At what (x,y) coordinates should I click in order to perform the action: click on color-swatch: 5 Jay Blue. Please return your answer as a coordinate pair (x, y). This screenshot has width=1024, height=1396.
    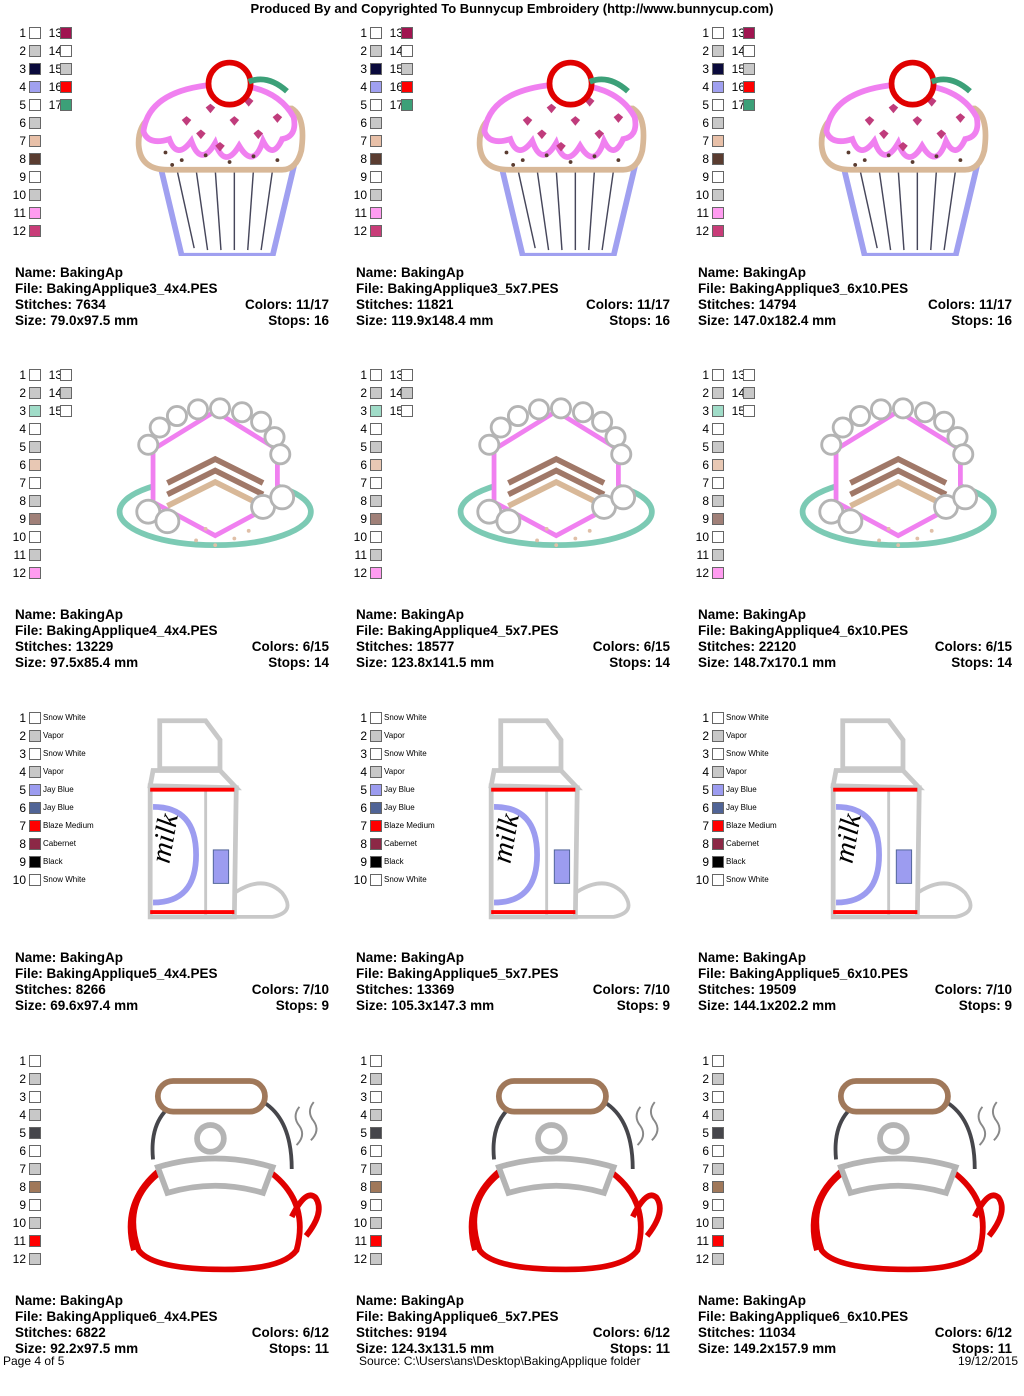
    Looking at the image, I should click on (783, 792).